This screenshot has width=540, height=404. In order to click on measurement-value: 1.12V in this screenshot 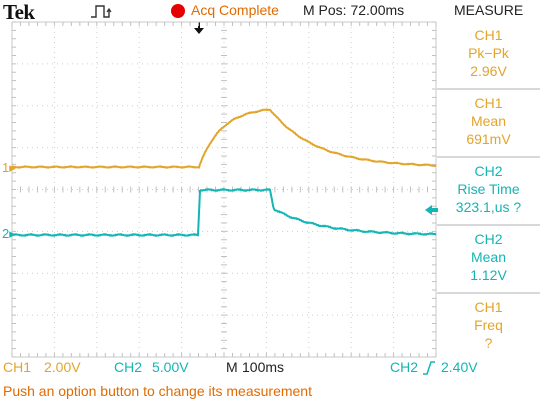, I will do `click(488, 275)`.